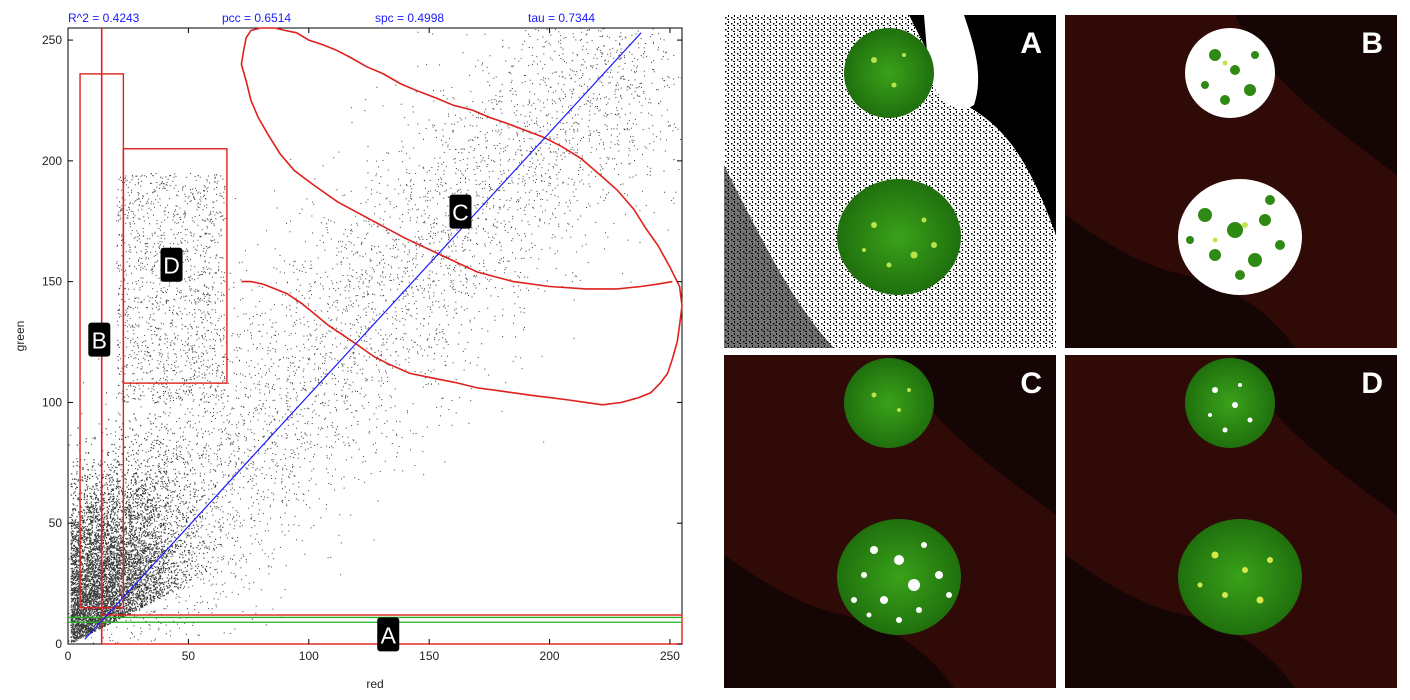 The height and width of the screenshot is (700, 1410). What do you see at coordinates (429, 656) in the screenshot?
I see `x-tick-label: 150` at bounding box center [429, 656].